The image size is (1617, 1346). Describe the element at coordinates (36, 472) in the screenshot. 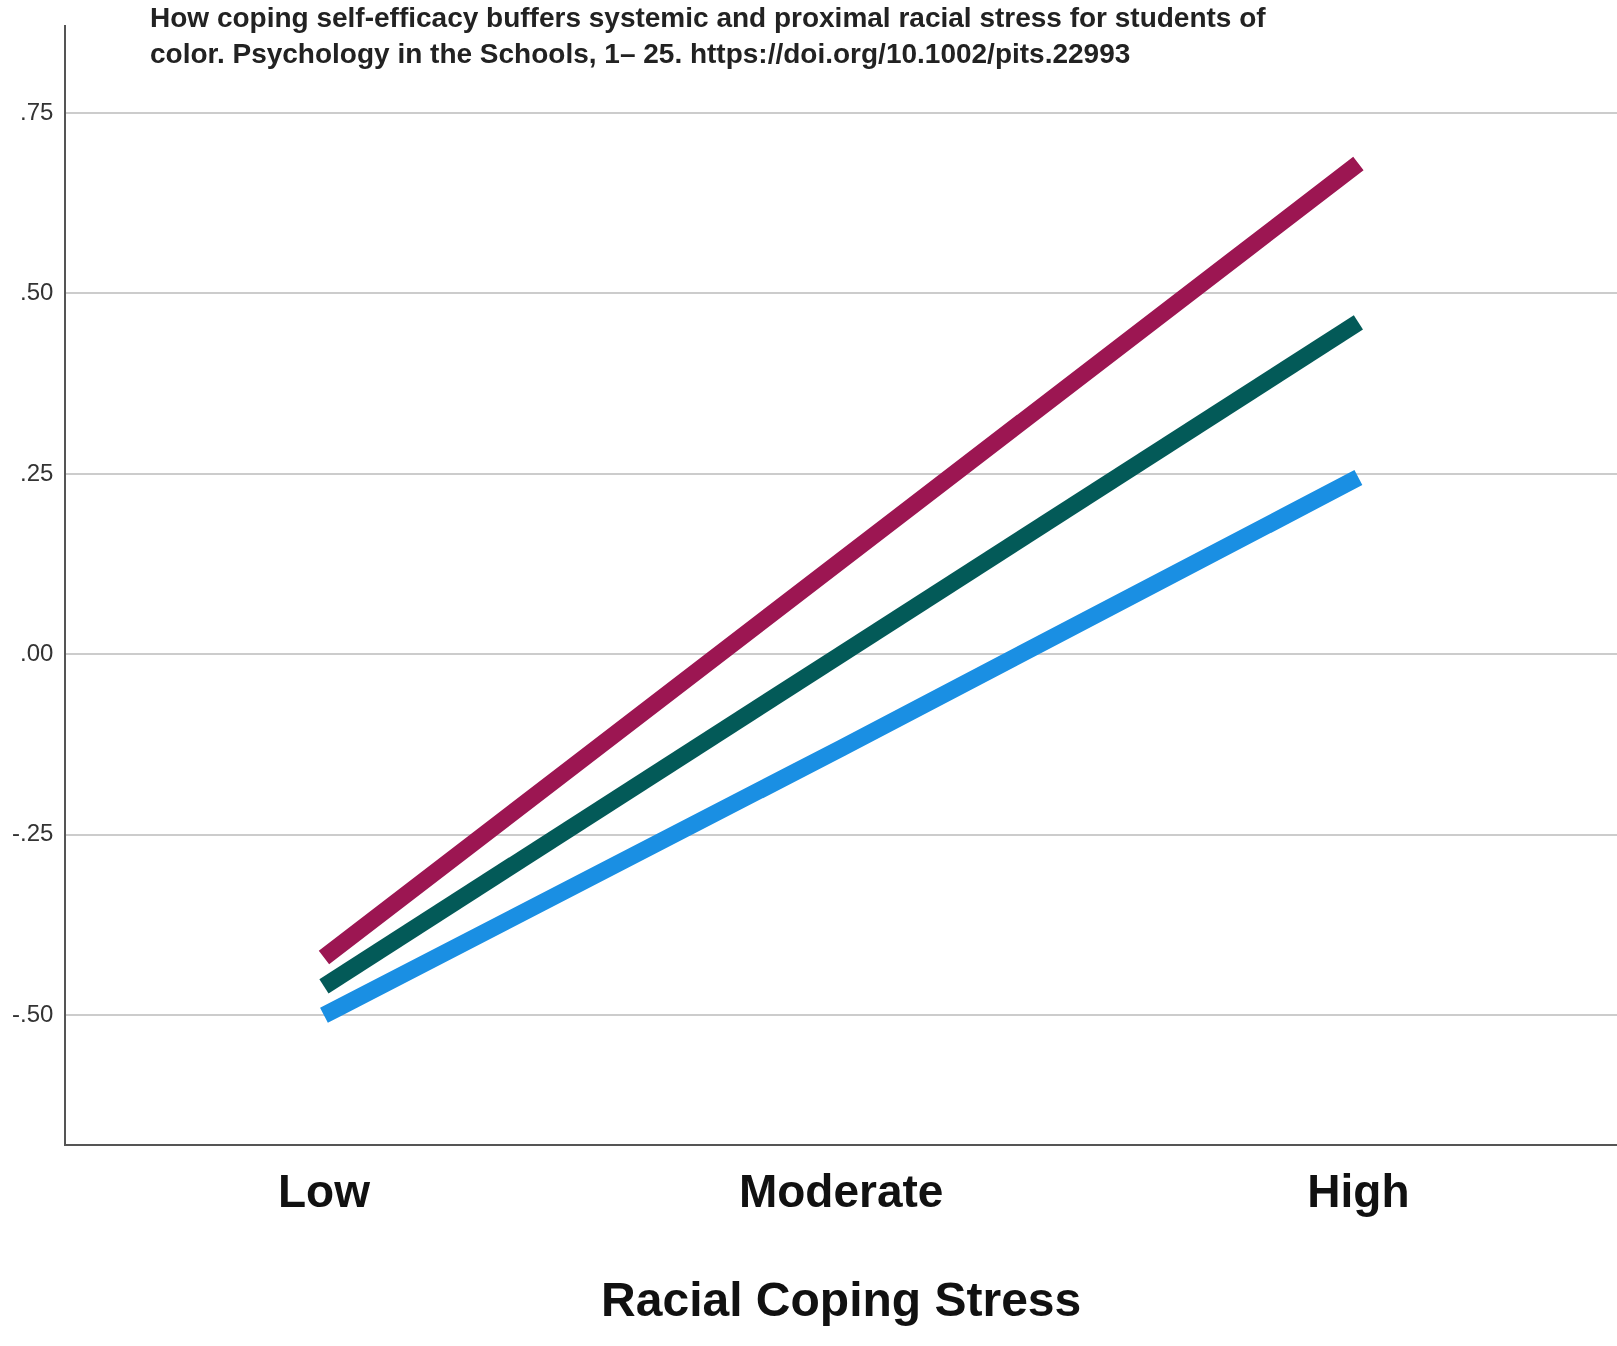

I see `y-tick-label: .25` at that location.